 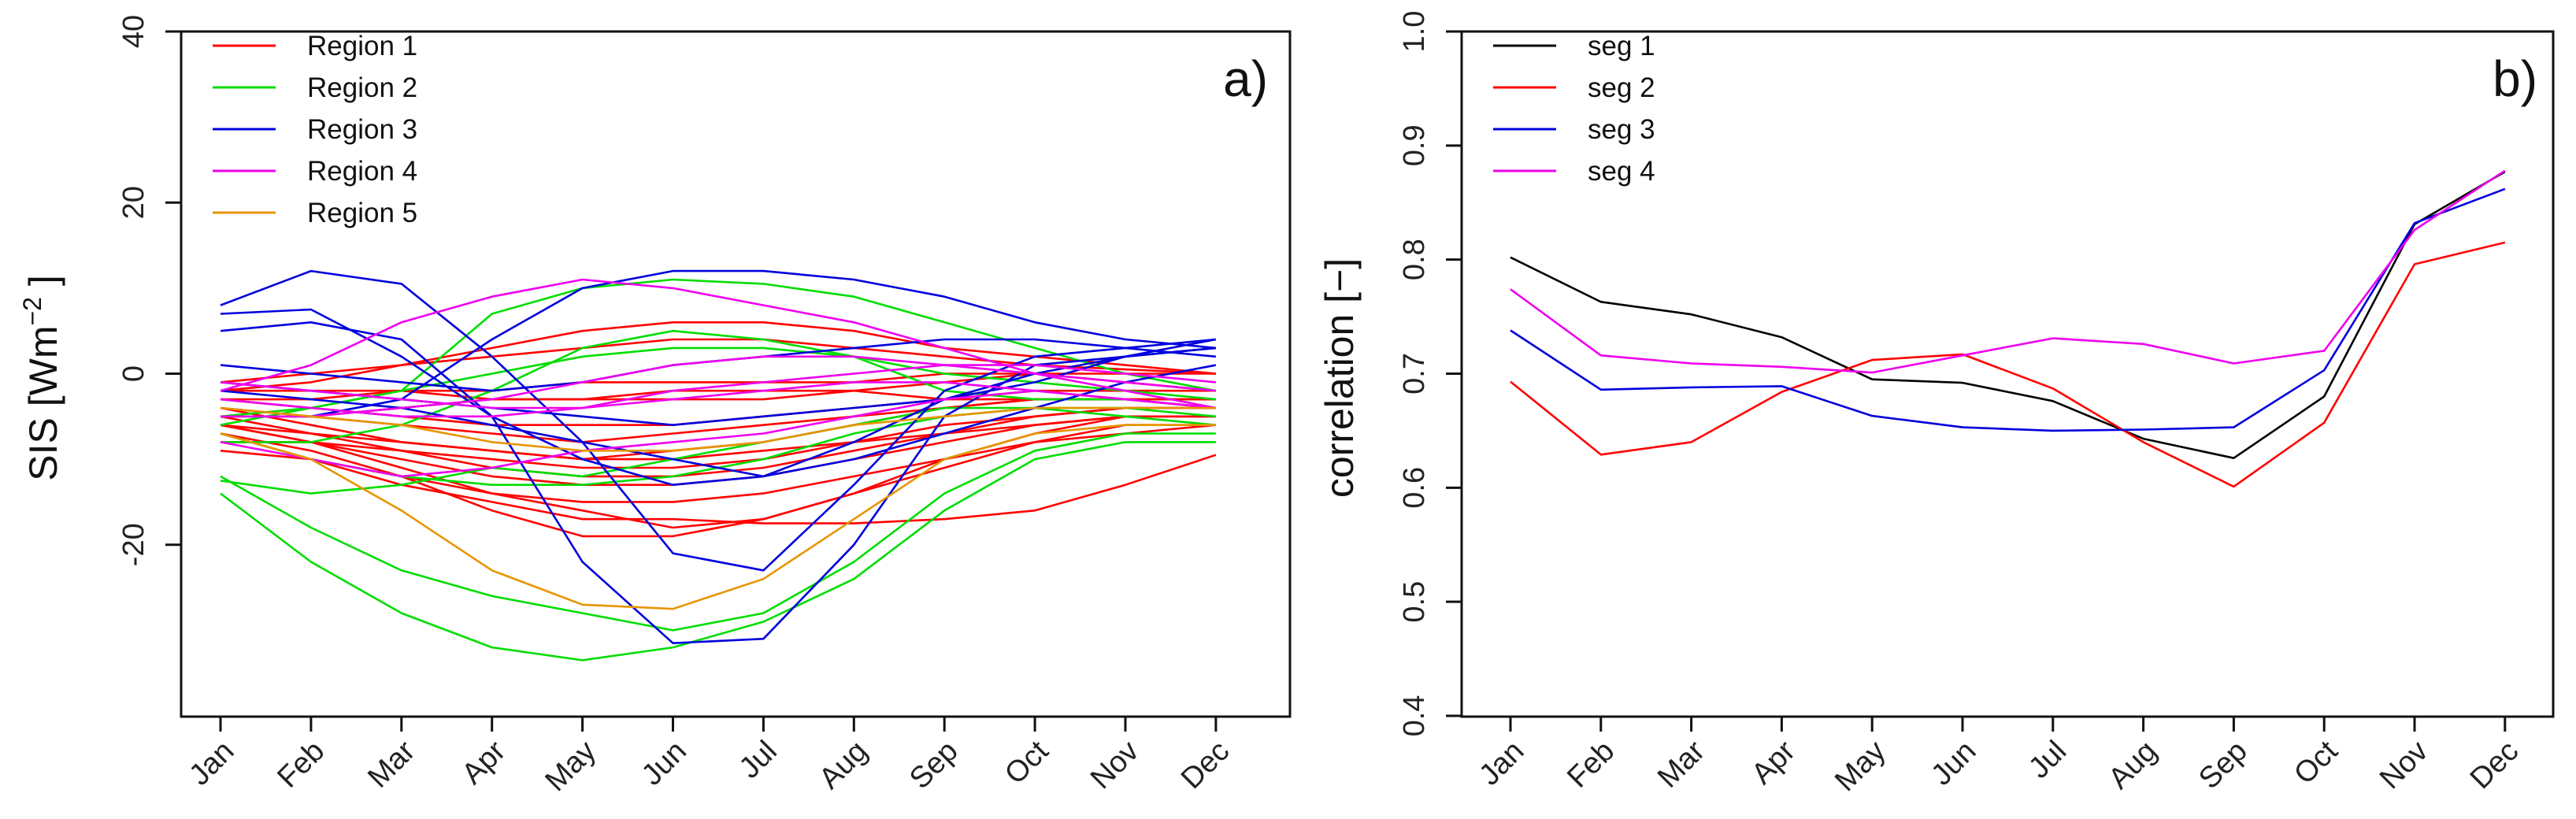 I want to click on y-axis-title-b: correlation [−], so click(x=1340, y=378).